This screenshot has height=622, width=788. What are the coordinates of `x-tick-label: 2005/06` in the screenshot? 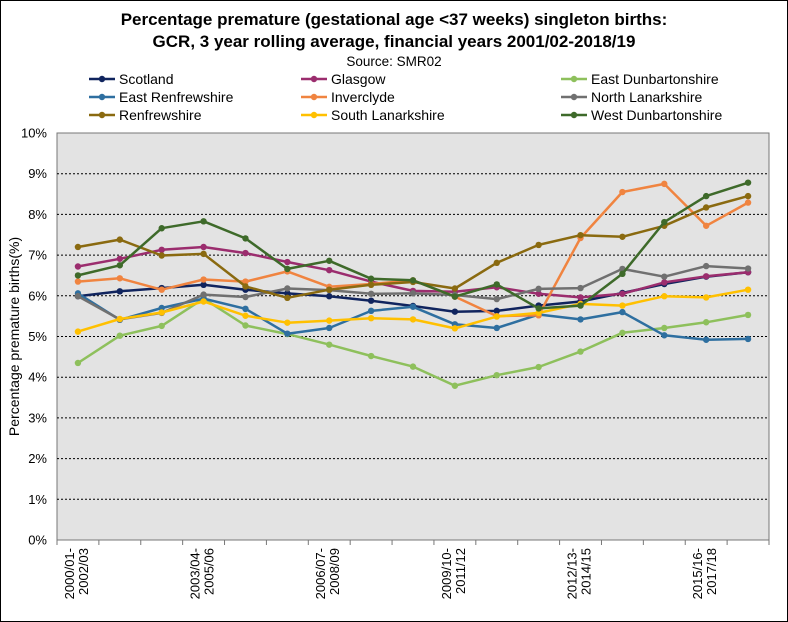 It's located at (209, 571).